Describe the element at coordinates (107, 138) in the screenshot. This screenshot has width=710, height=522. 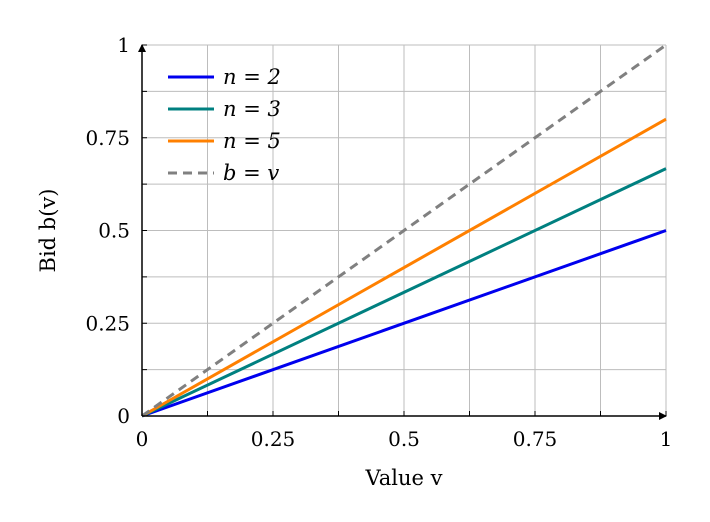
I see `y-tick-label: 0.75` at that location.